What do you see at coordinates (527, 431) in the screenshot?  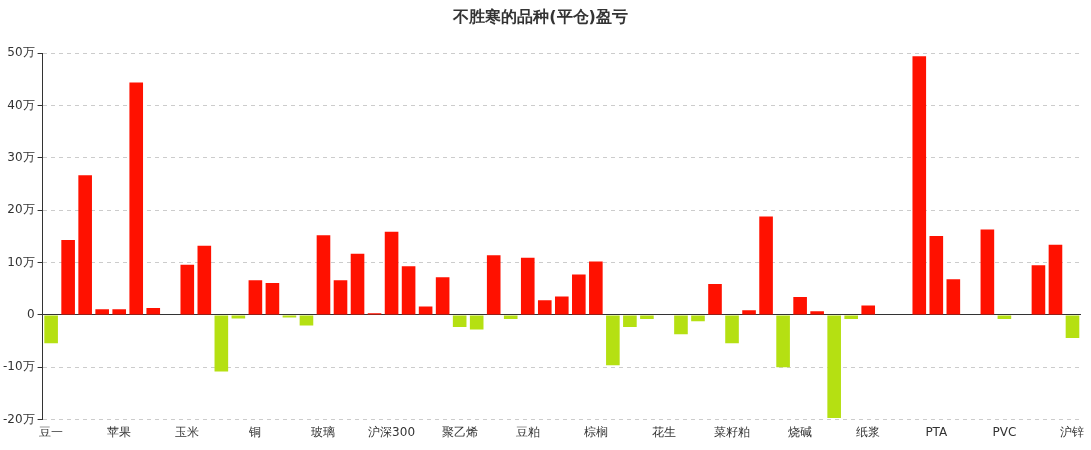 I see `x-tick-label: 豆粕` at bounding box center [527, 431].